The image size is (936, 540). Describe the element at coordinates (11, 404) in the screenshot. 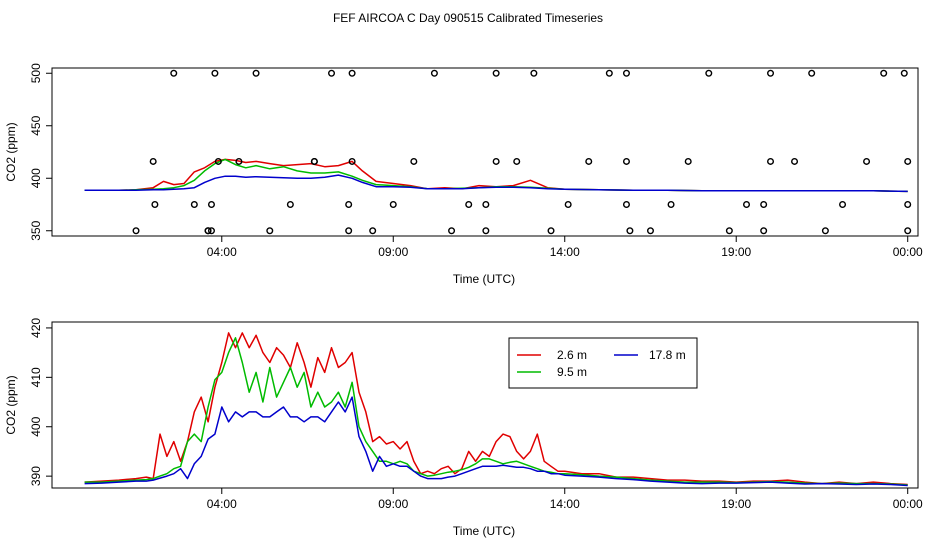

I see `y-axis-label-bottom: CO2 (ppm)` at that location.